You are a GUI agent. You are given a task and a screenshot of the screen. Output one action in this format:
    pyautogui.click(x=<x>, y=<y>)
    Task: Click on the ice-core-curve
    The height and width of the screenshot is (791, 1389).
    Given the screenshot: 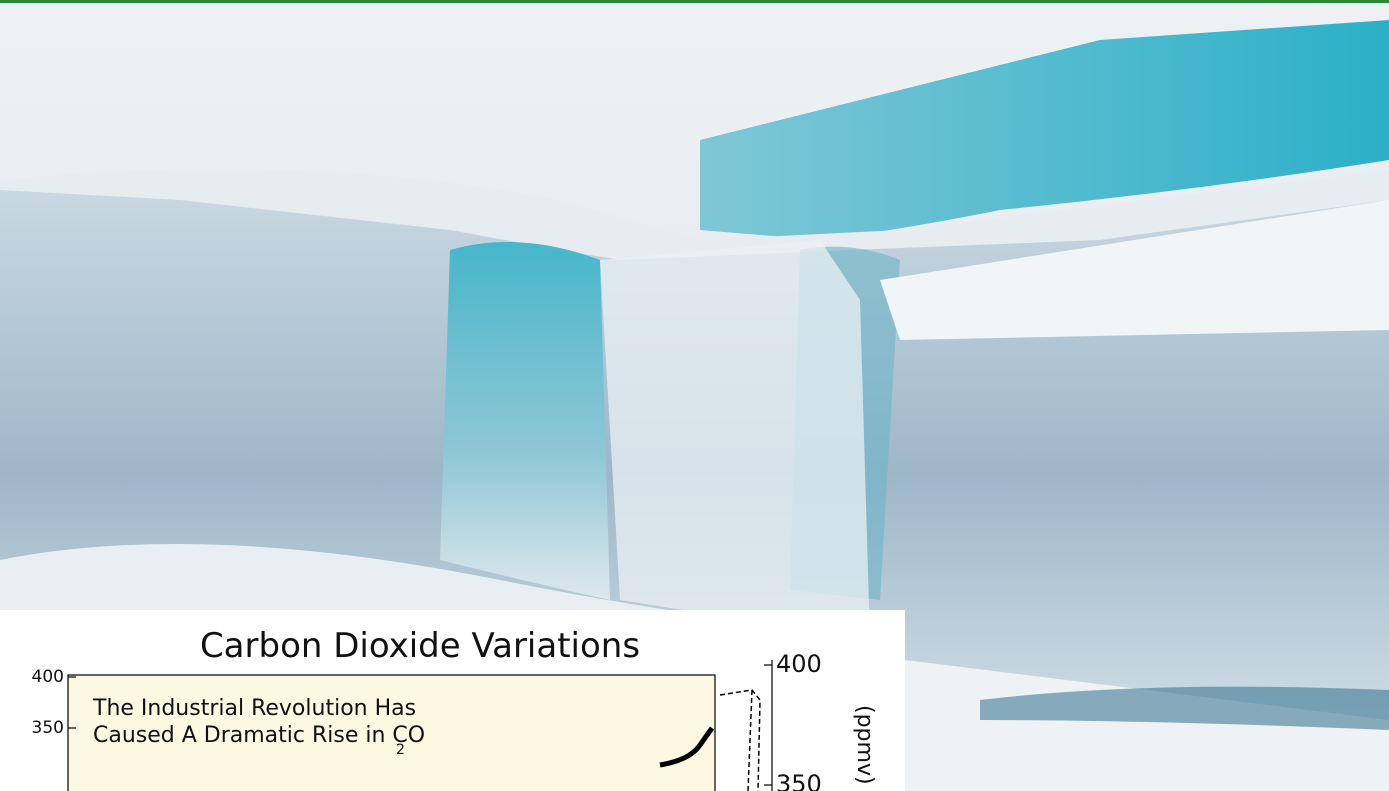 What is the action you would take?
    pyautogui.click(x=740, y=740)
    